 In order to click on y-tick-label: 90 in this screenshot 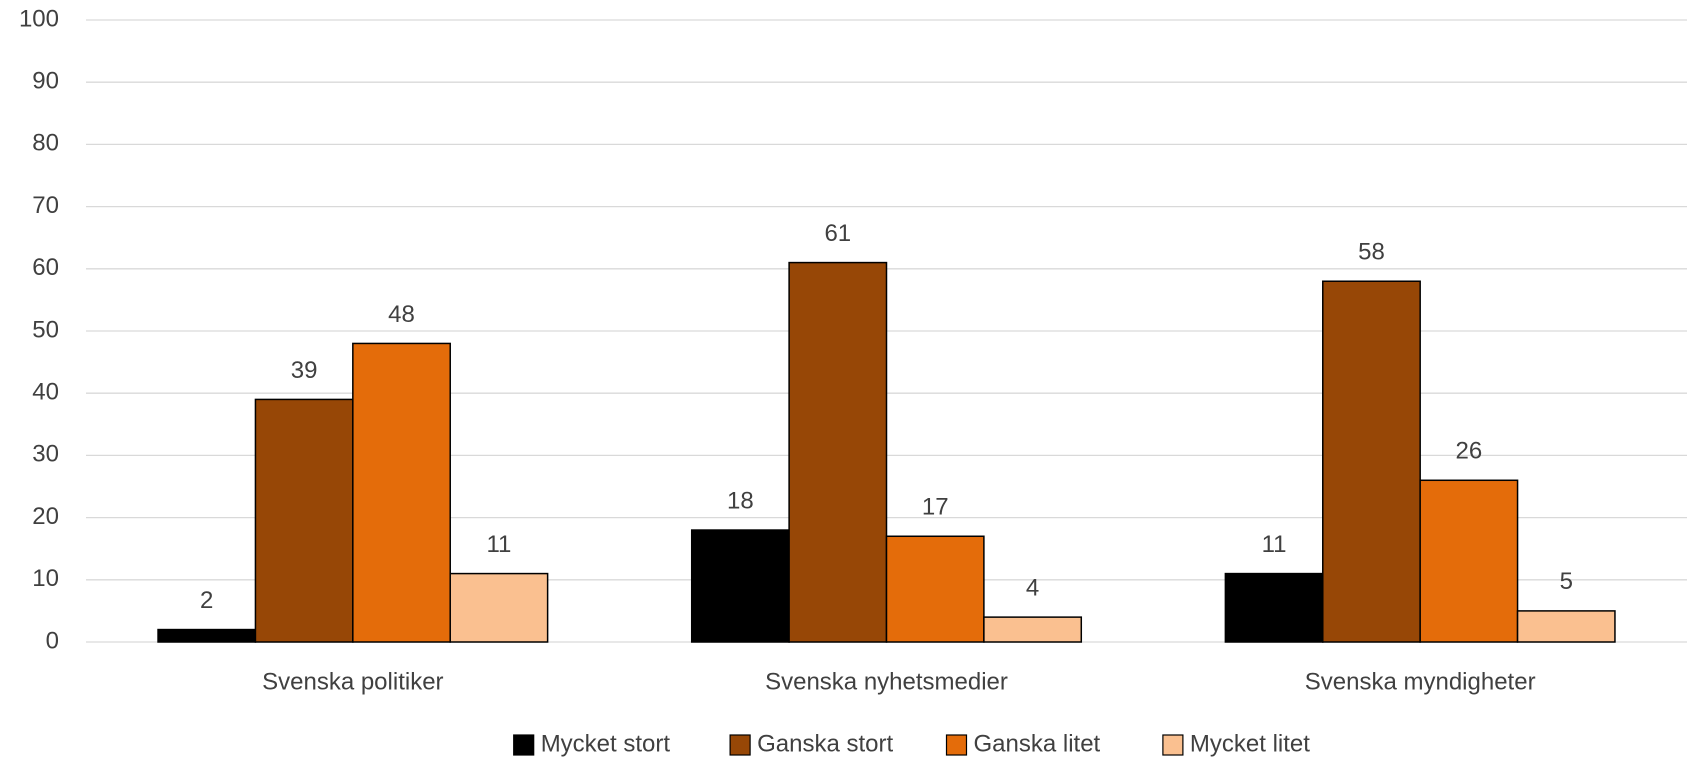, I will do `click(45, 81)`.